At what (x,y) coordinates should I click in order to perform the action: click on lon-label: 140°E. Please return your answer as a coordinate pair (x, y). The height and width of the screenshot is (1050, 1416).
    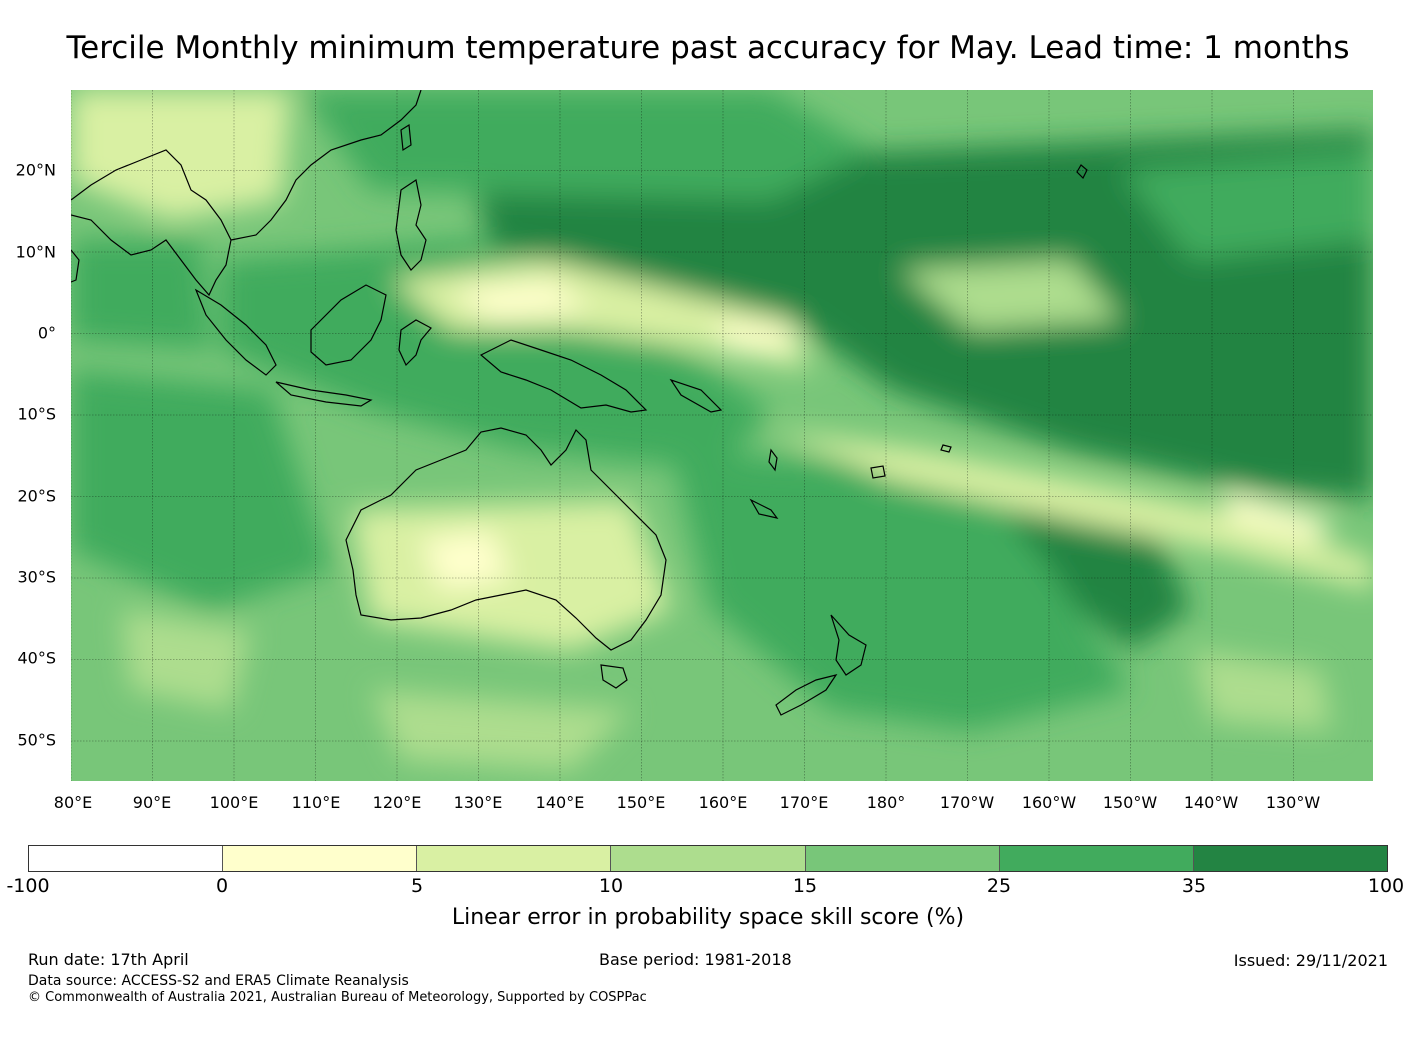
    Looking at the image, I should click on (560, 802).